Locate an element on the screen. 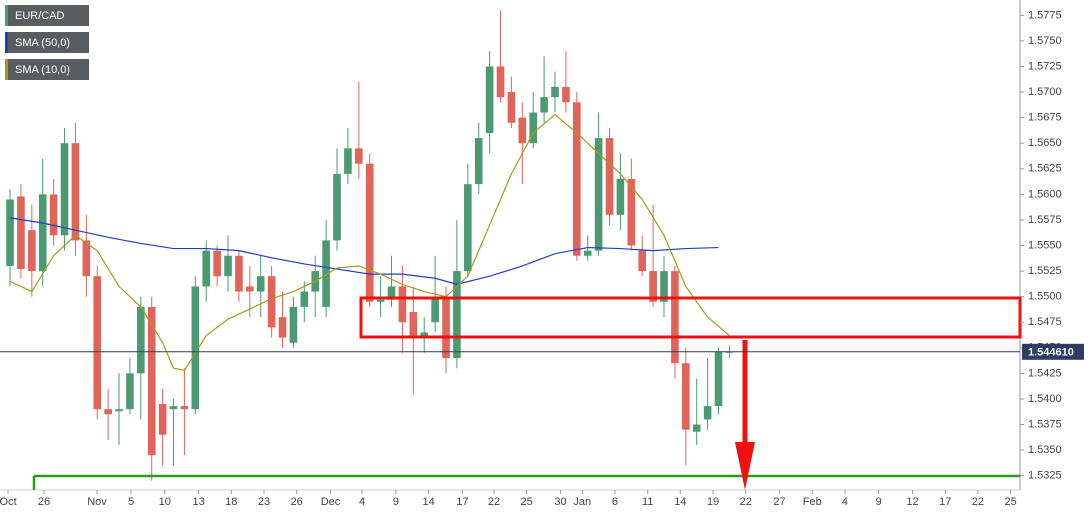 This screenshot has height=513, width=1091. y-tick-label: 1.5425 is located at coordinates (1045, 373).